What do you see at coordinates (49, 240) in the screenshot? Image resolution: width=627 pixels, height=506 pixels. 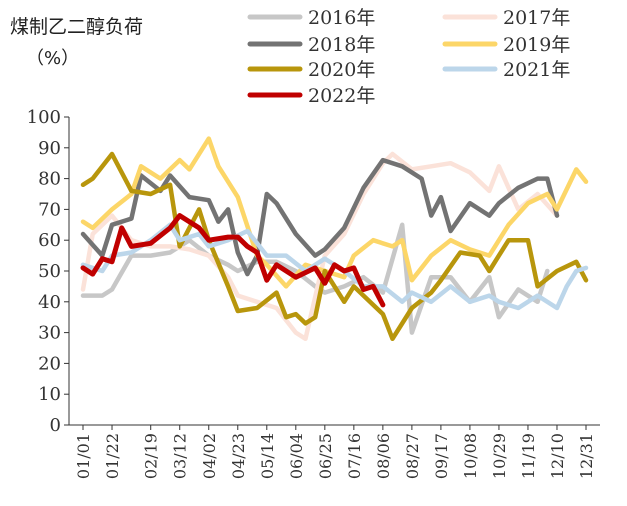 I see `y-tick-label: 60` at bounding box center [49, 240].